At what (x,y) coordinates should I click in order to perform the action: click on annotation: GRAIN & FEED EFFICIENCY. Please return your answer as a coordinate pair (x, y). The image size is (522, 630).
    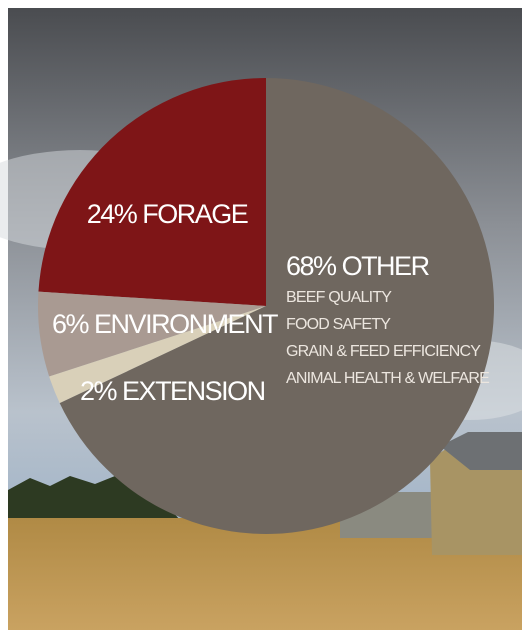
    Looking at the image, I should click on (383, 351).